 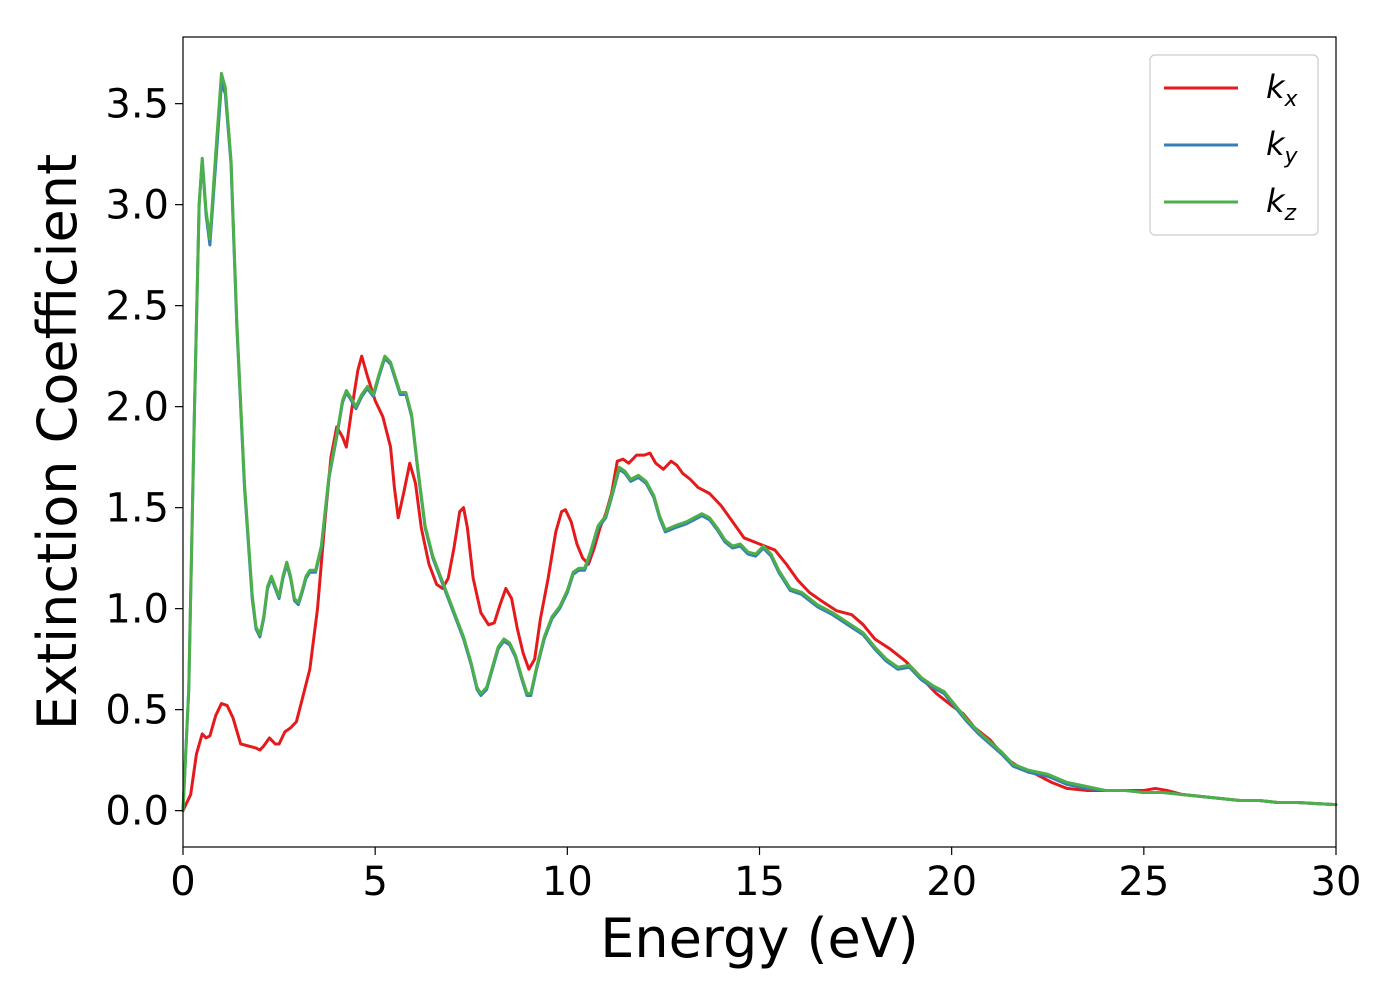 What do you see at coordinates (137, 408) in the screenshot?
I see `y-tick-label: 2.0` at bounding box center [137, 408].